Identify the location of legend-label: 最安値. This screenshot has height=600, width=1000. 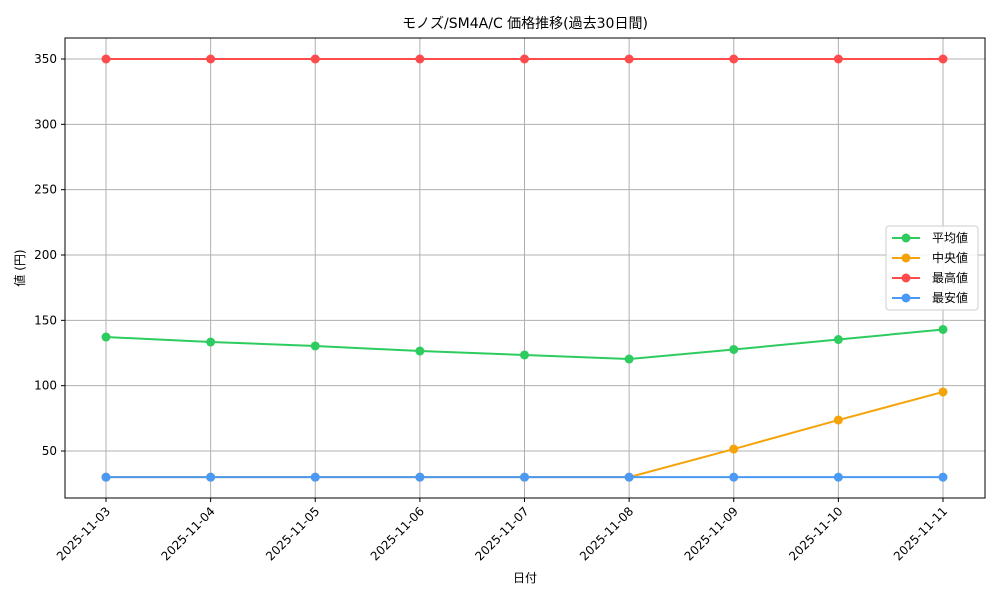
(950, 297).